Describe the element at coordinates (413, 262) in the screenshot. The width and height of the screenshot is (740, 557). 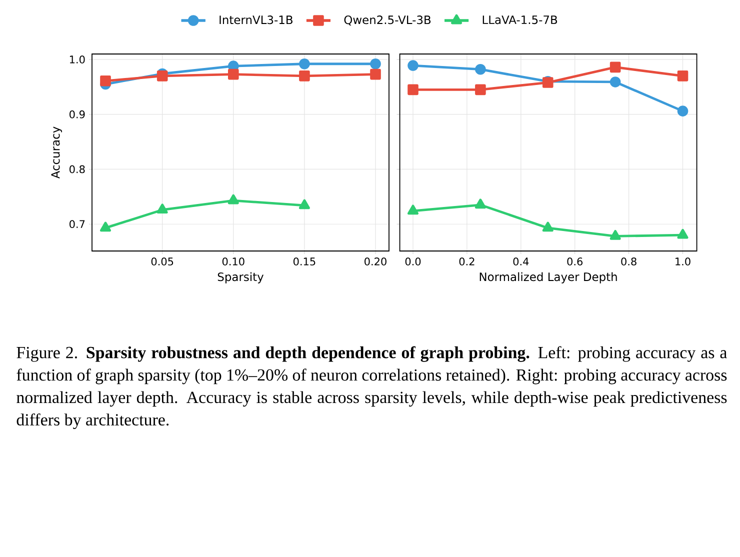
I see `x-tick-label: 0.0` at that location.